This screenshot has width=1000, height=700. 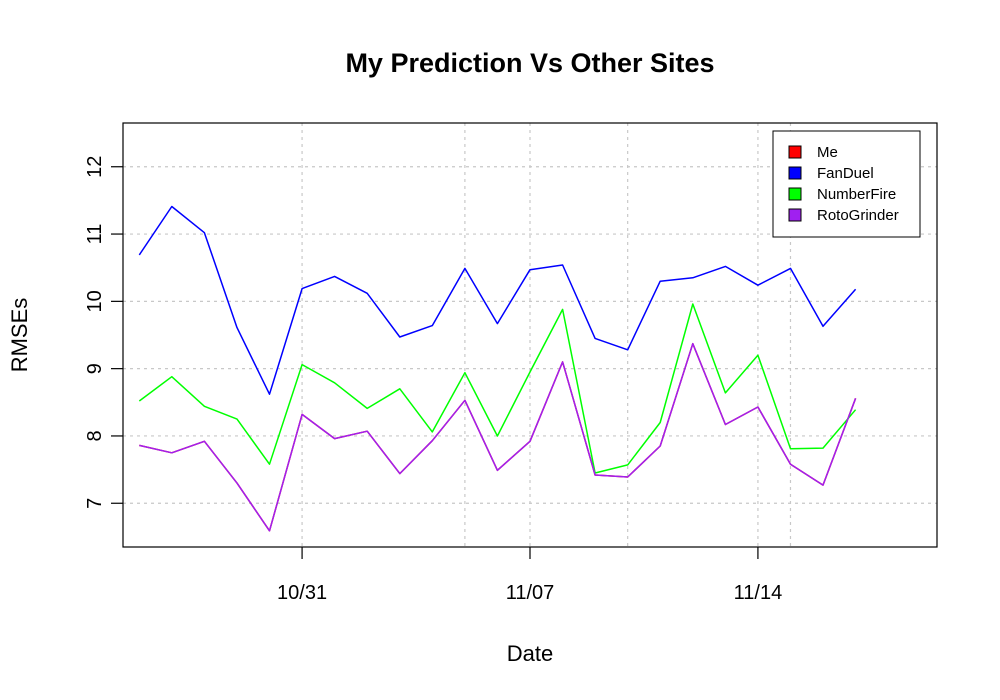 What do you see at coordinates (302, 593) in the screenshot?
I see `x-tick-label: 10/31` at bounding box center [302, 593].